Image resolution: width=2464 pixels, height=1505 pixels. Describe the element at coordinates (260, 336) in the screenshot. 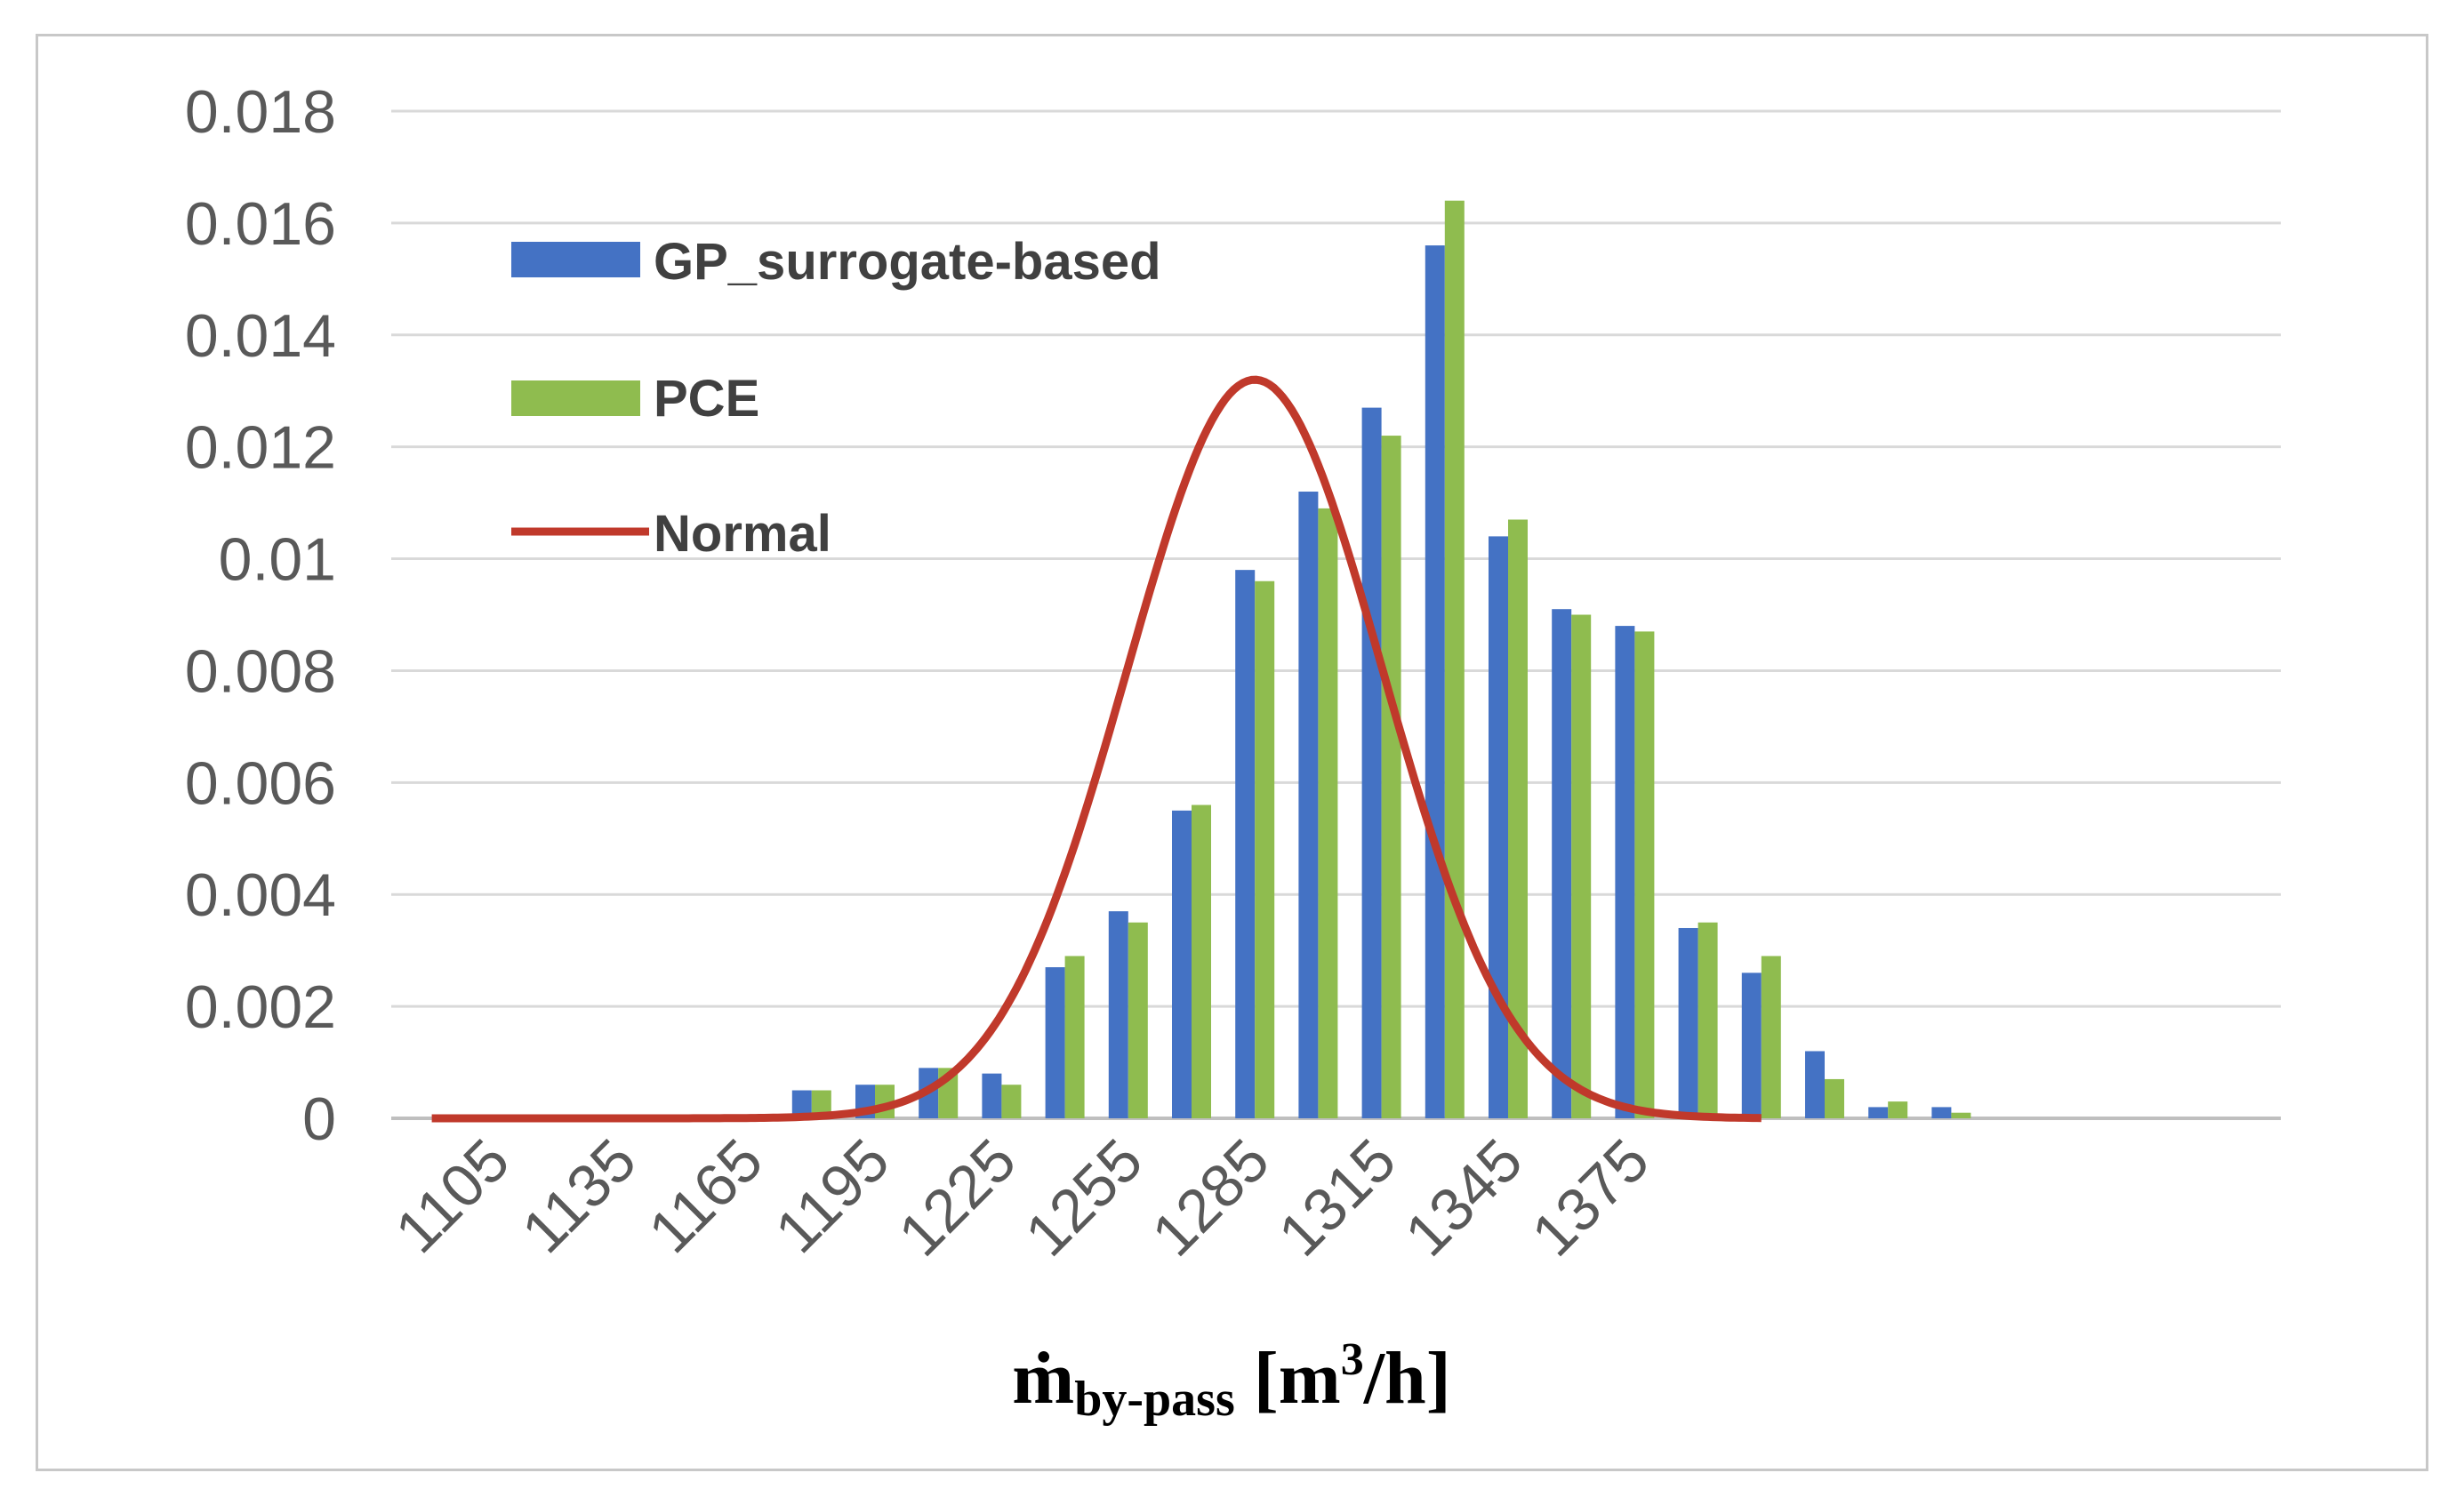

I see `y-tick-label: 0.014` at that location.